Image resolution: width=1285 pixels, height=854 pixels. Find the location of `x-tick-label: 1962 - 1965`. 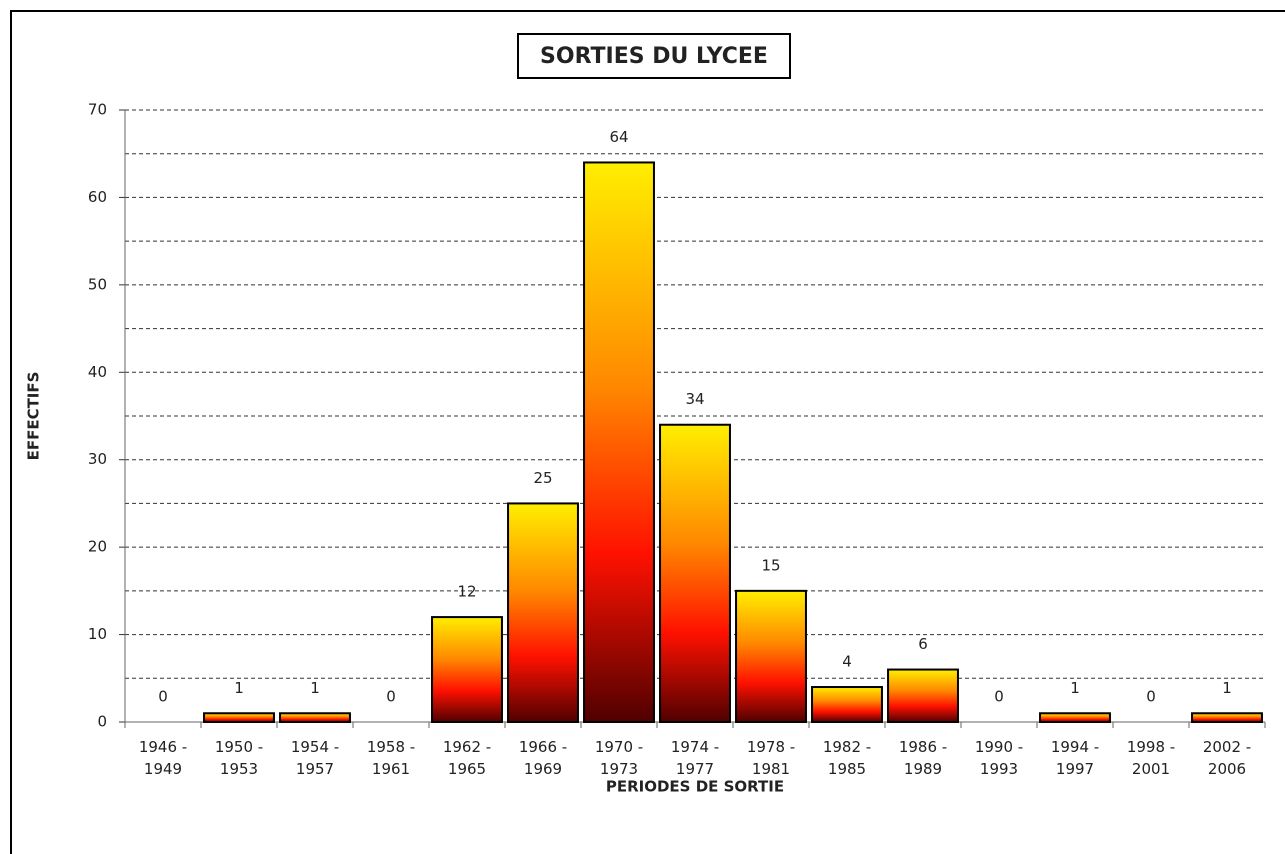

x-tick-label: 1962 - 1965 is located at coordinates (467, 758).